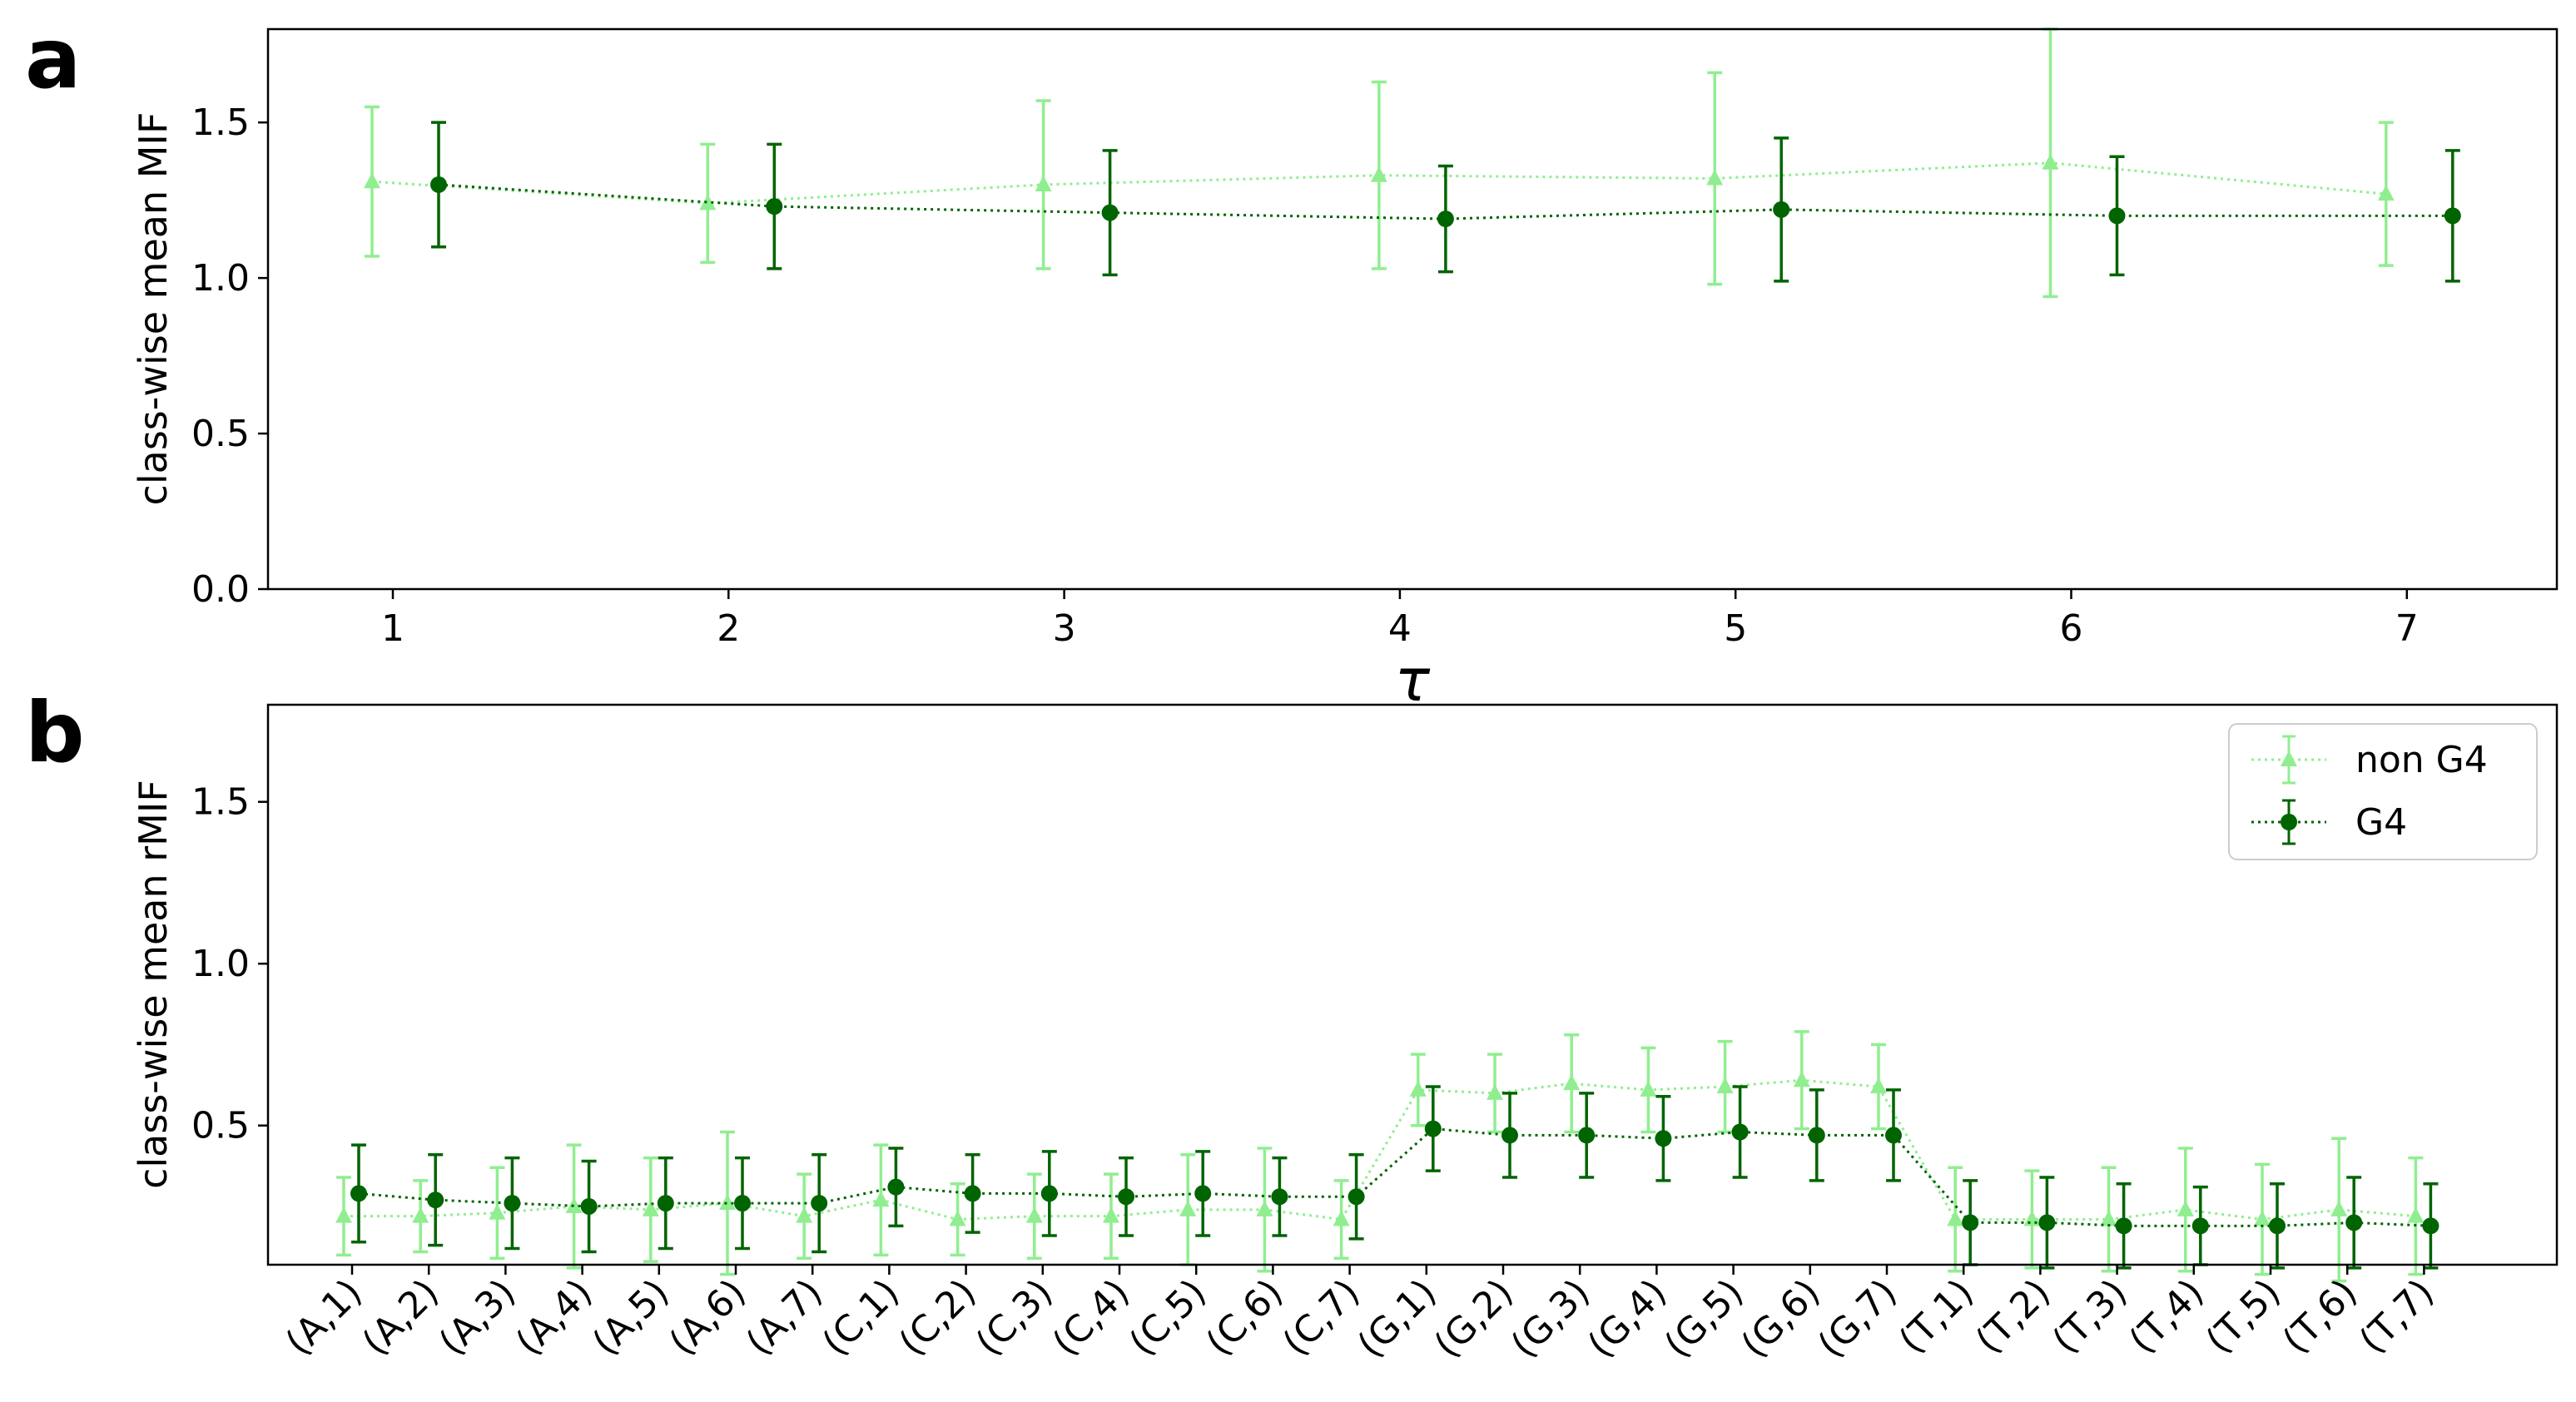  I want to click on x-tick-label: (G,1), so click(1396, 1318).